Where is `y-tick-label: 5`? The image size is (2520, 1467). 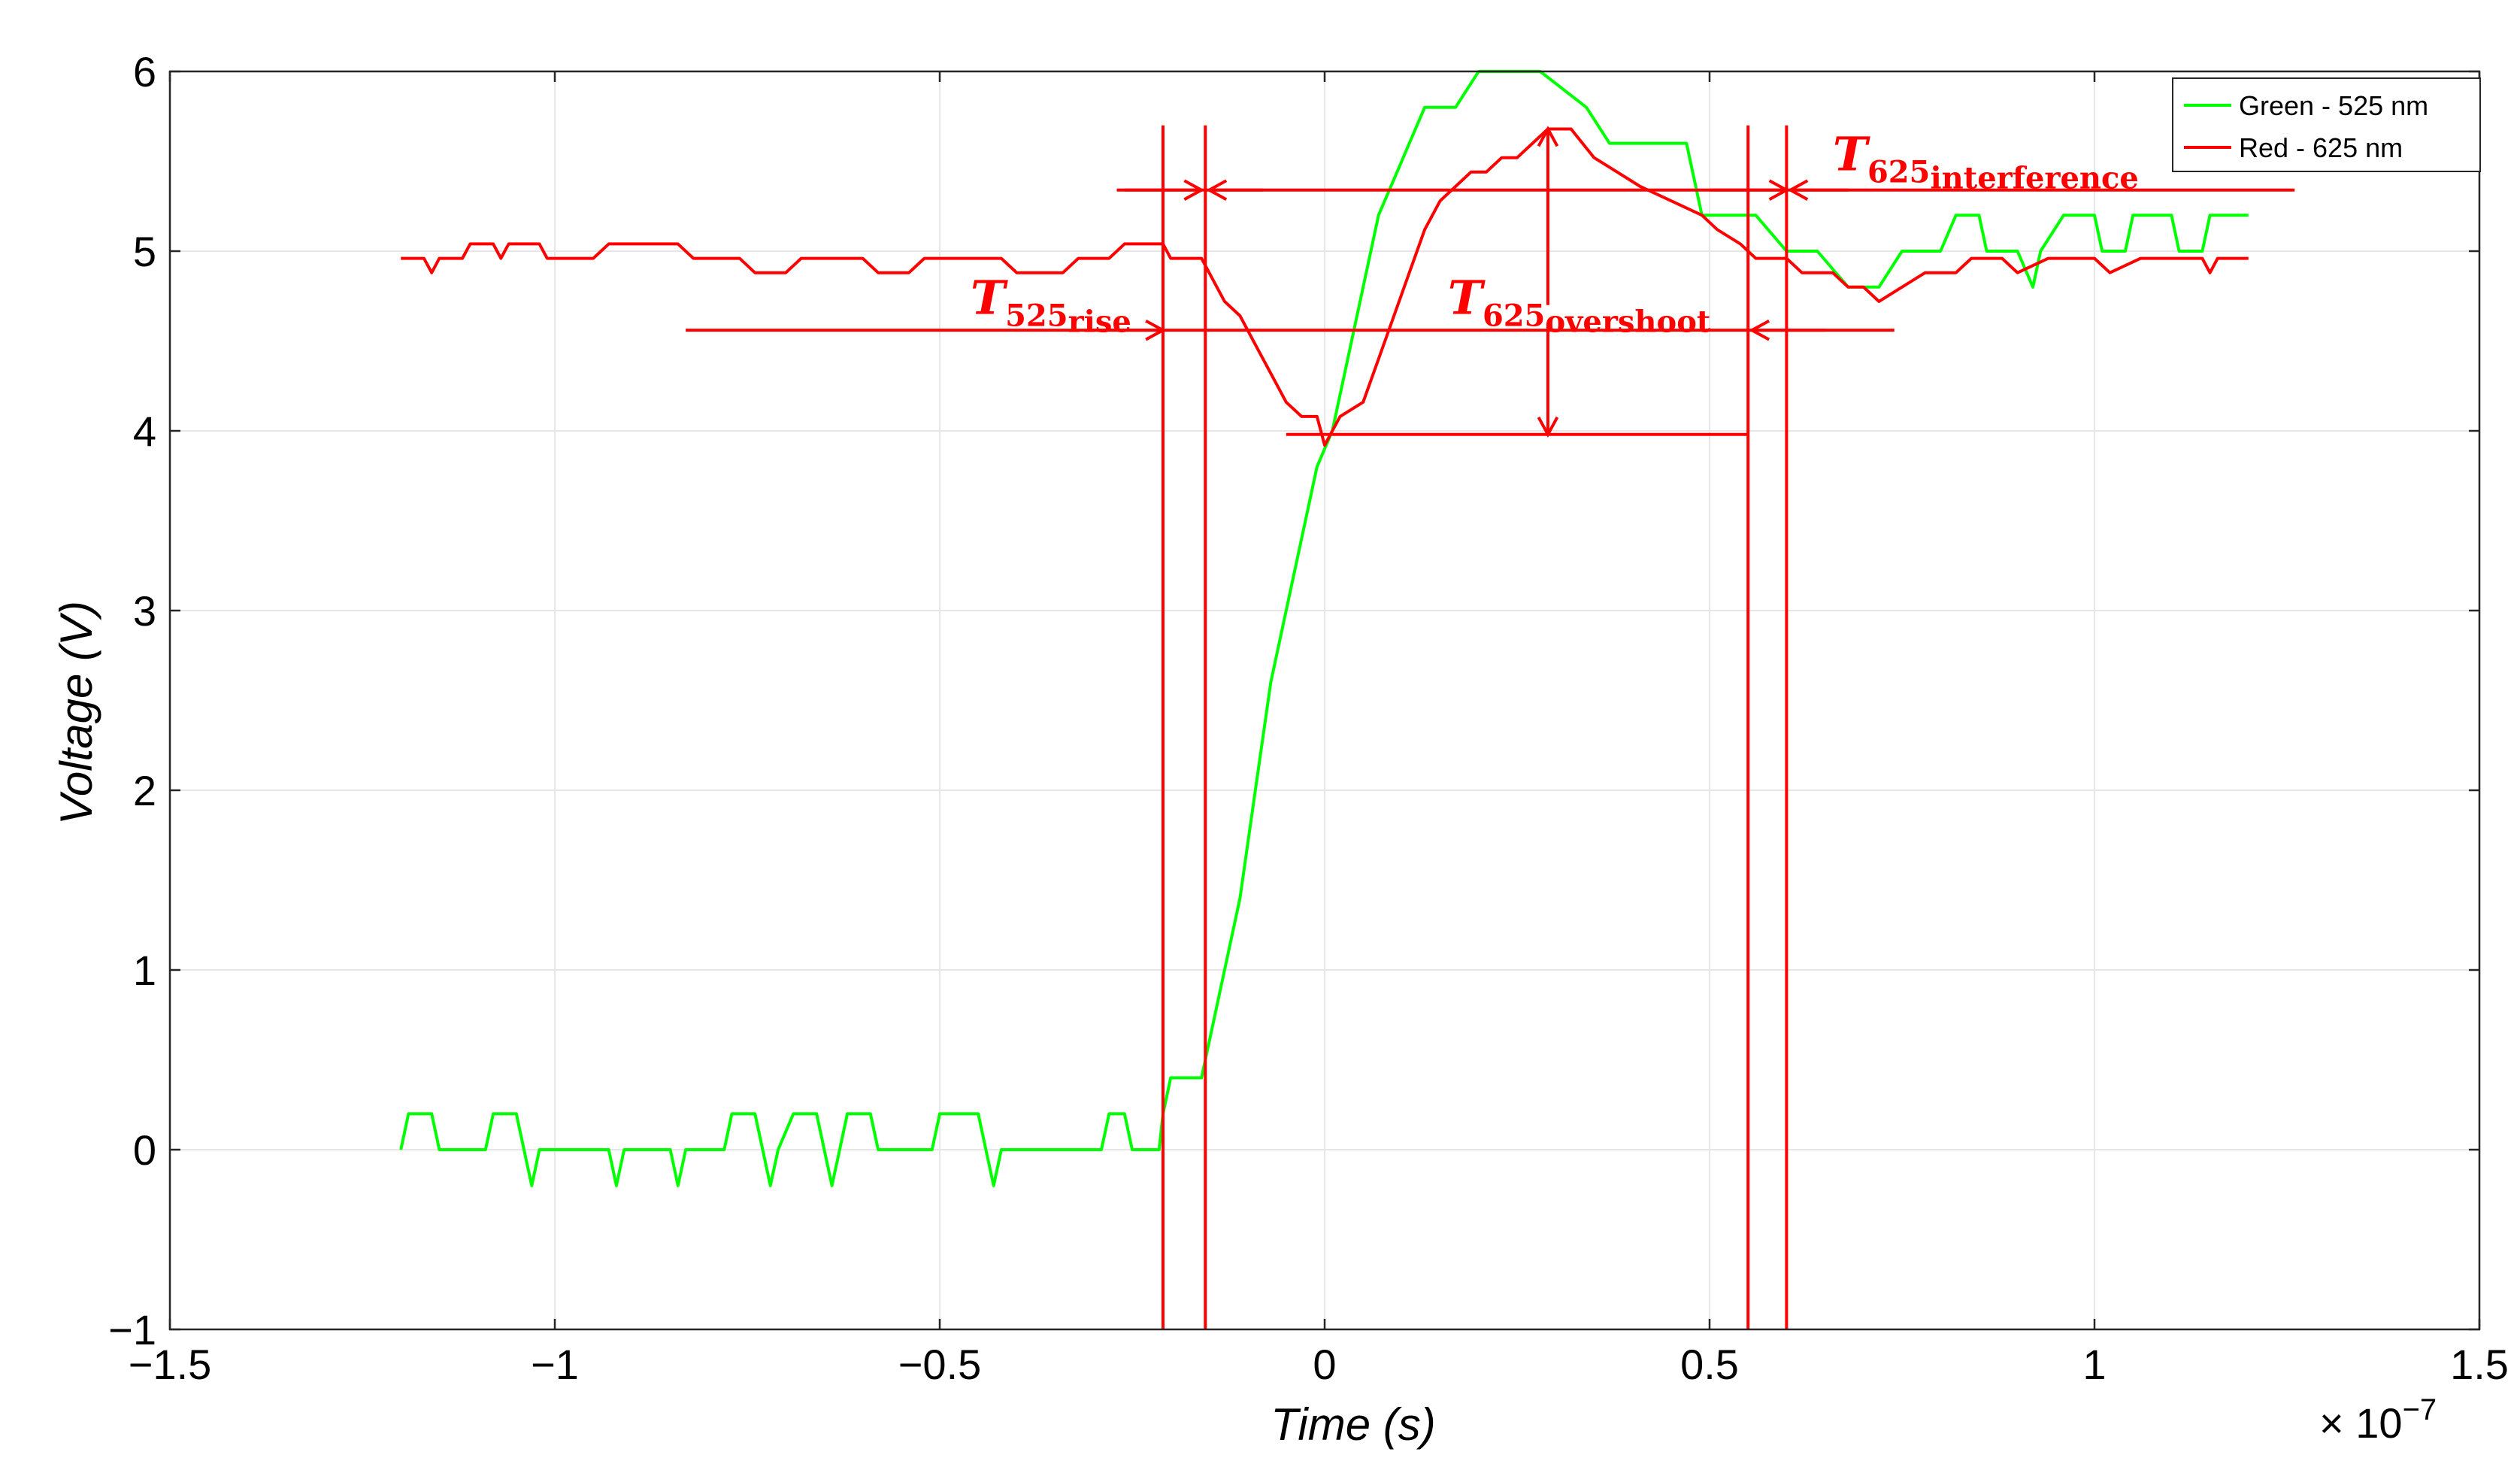 y-tick-label: 5 is located at coordinates (144, 251).